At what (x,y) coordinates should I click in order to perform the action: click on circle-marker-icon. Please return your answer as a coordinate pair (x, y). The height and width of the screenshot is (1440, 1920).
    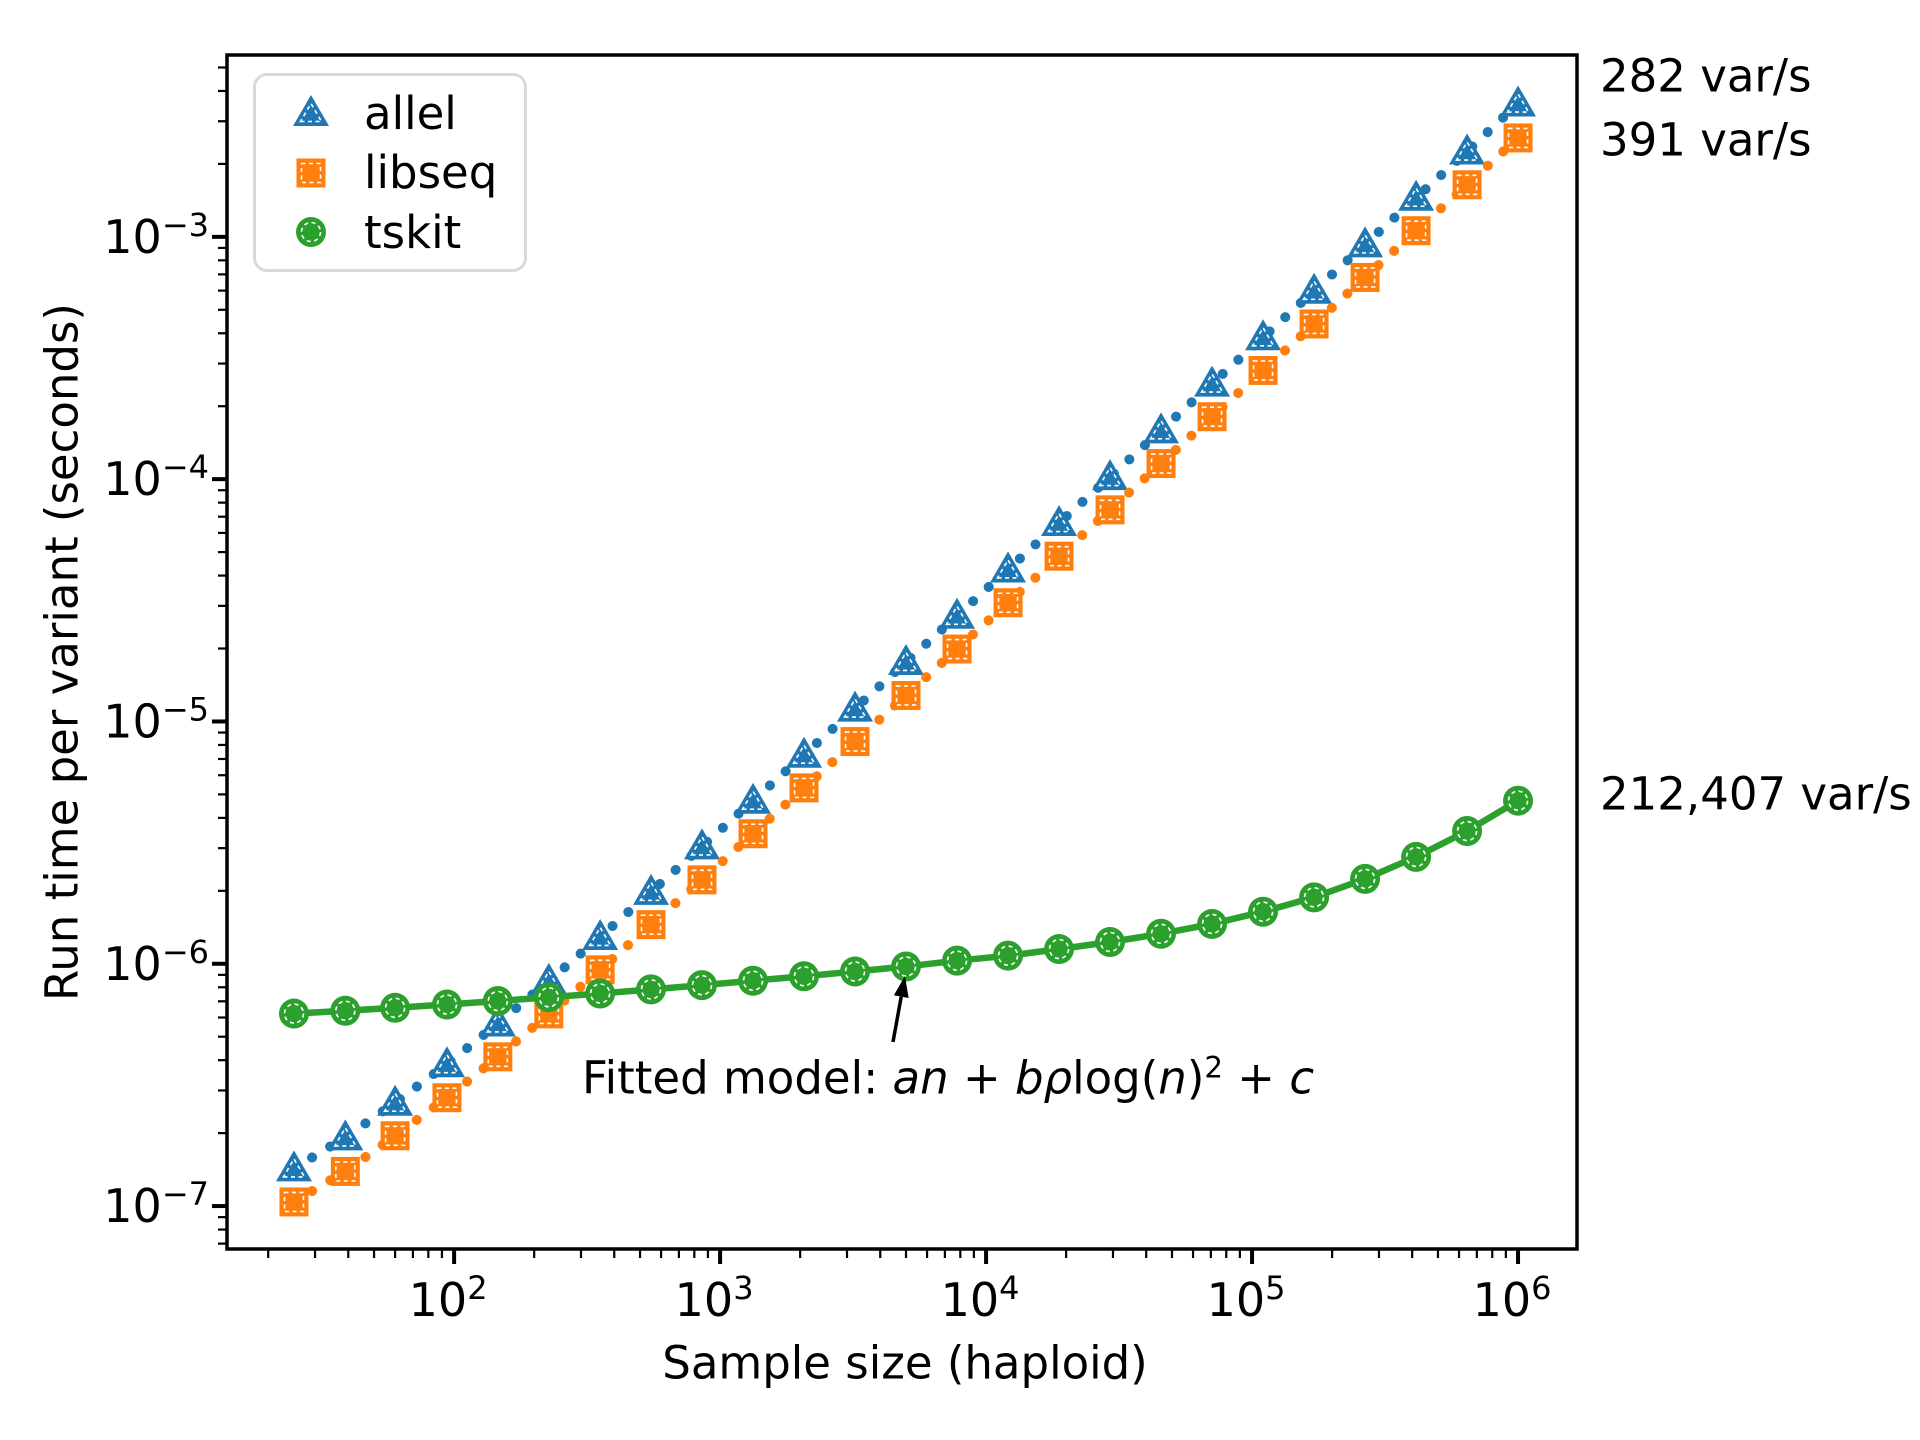
    Looking at the image, I should click on (311, 232).